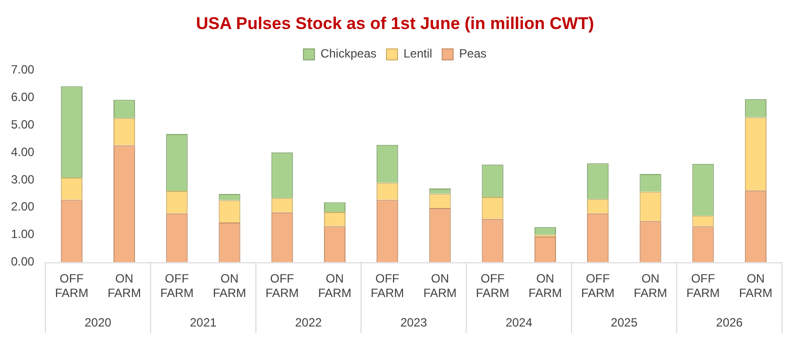  Describe the element at coordinates (22, 179) in the screenshot. I see `y-tick-label: 3.00` at that location.